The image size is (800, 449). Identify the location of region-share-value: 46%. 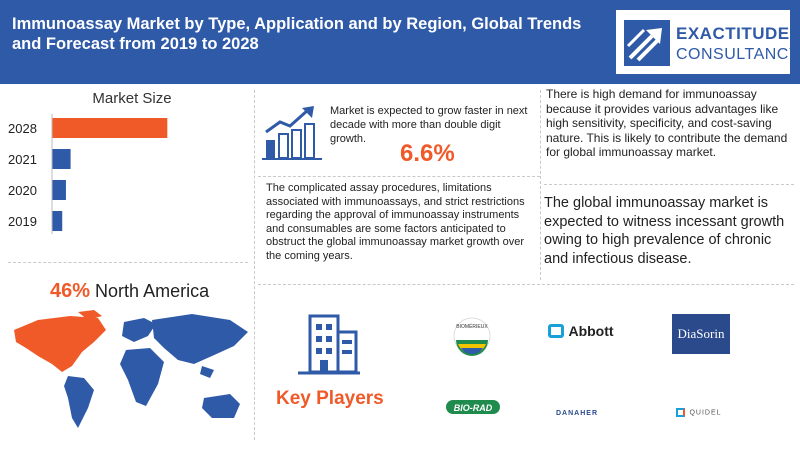
(70, 291).